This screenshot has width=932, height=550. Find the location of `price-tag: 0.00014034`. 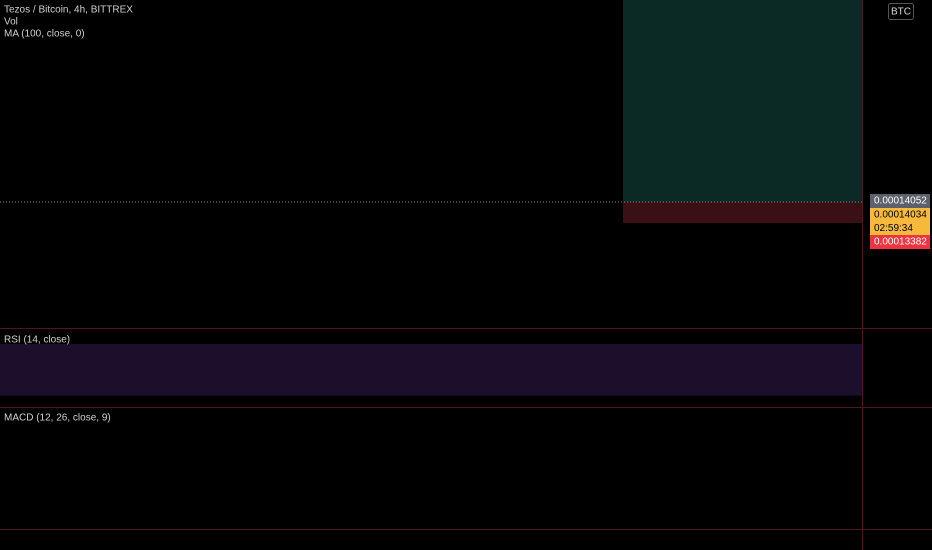

price-tag: 0.00014034 is located at coordinates (900, 215).